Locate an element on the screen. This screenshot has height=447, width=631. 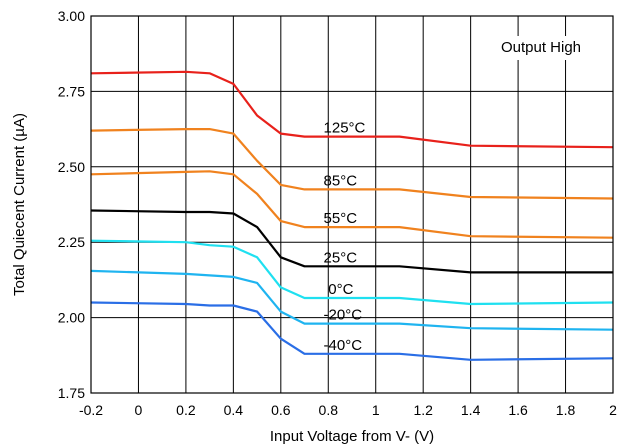
annotation-background is located at coordinates (541, 48).